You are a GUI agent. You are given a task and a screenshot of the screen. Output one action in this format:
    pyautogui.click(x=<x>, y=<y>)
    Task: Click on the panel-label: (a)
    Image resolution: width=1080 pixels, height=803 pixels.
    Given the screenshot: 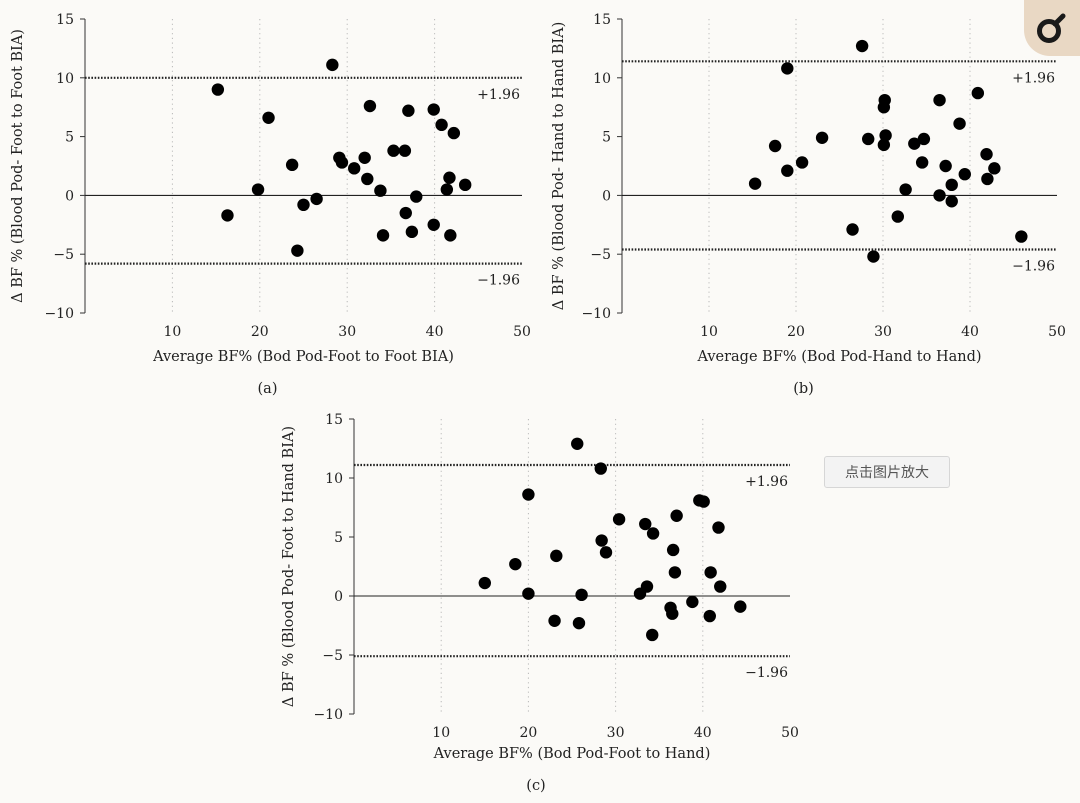 What is the action you would take?
    pyautogui.click(x=268, y=389)
    